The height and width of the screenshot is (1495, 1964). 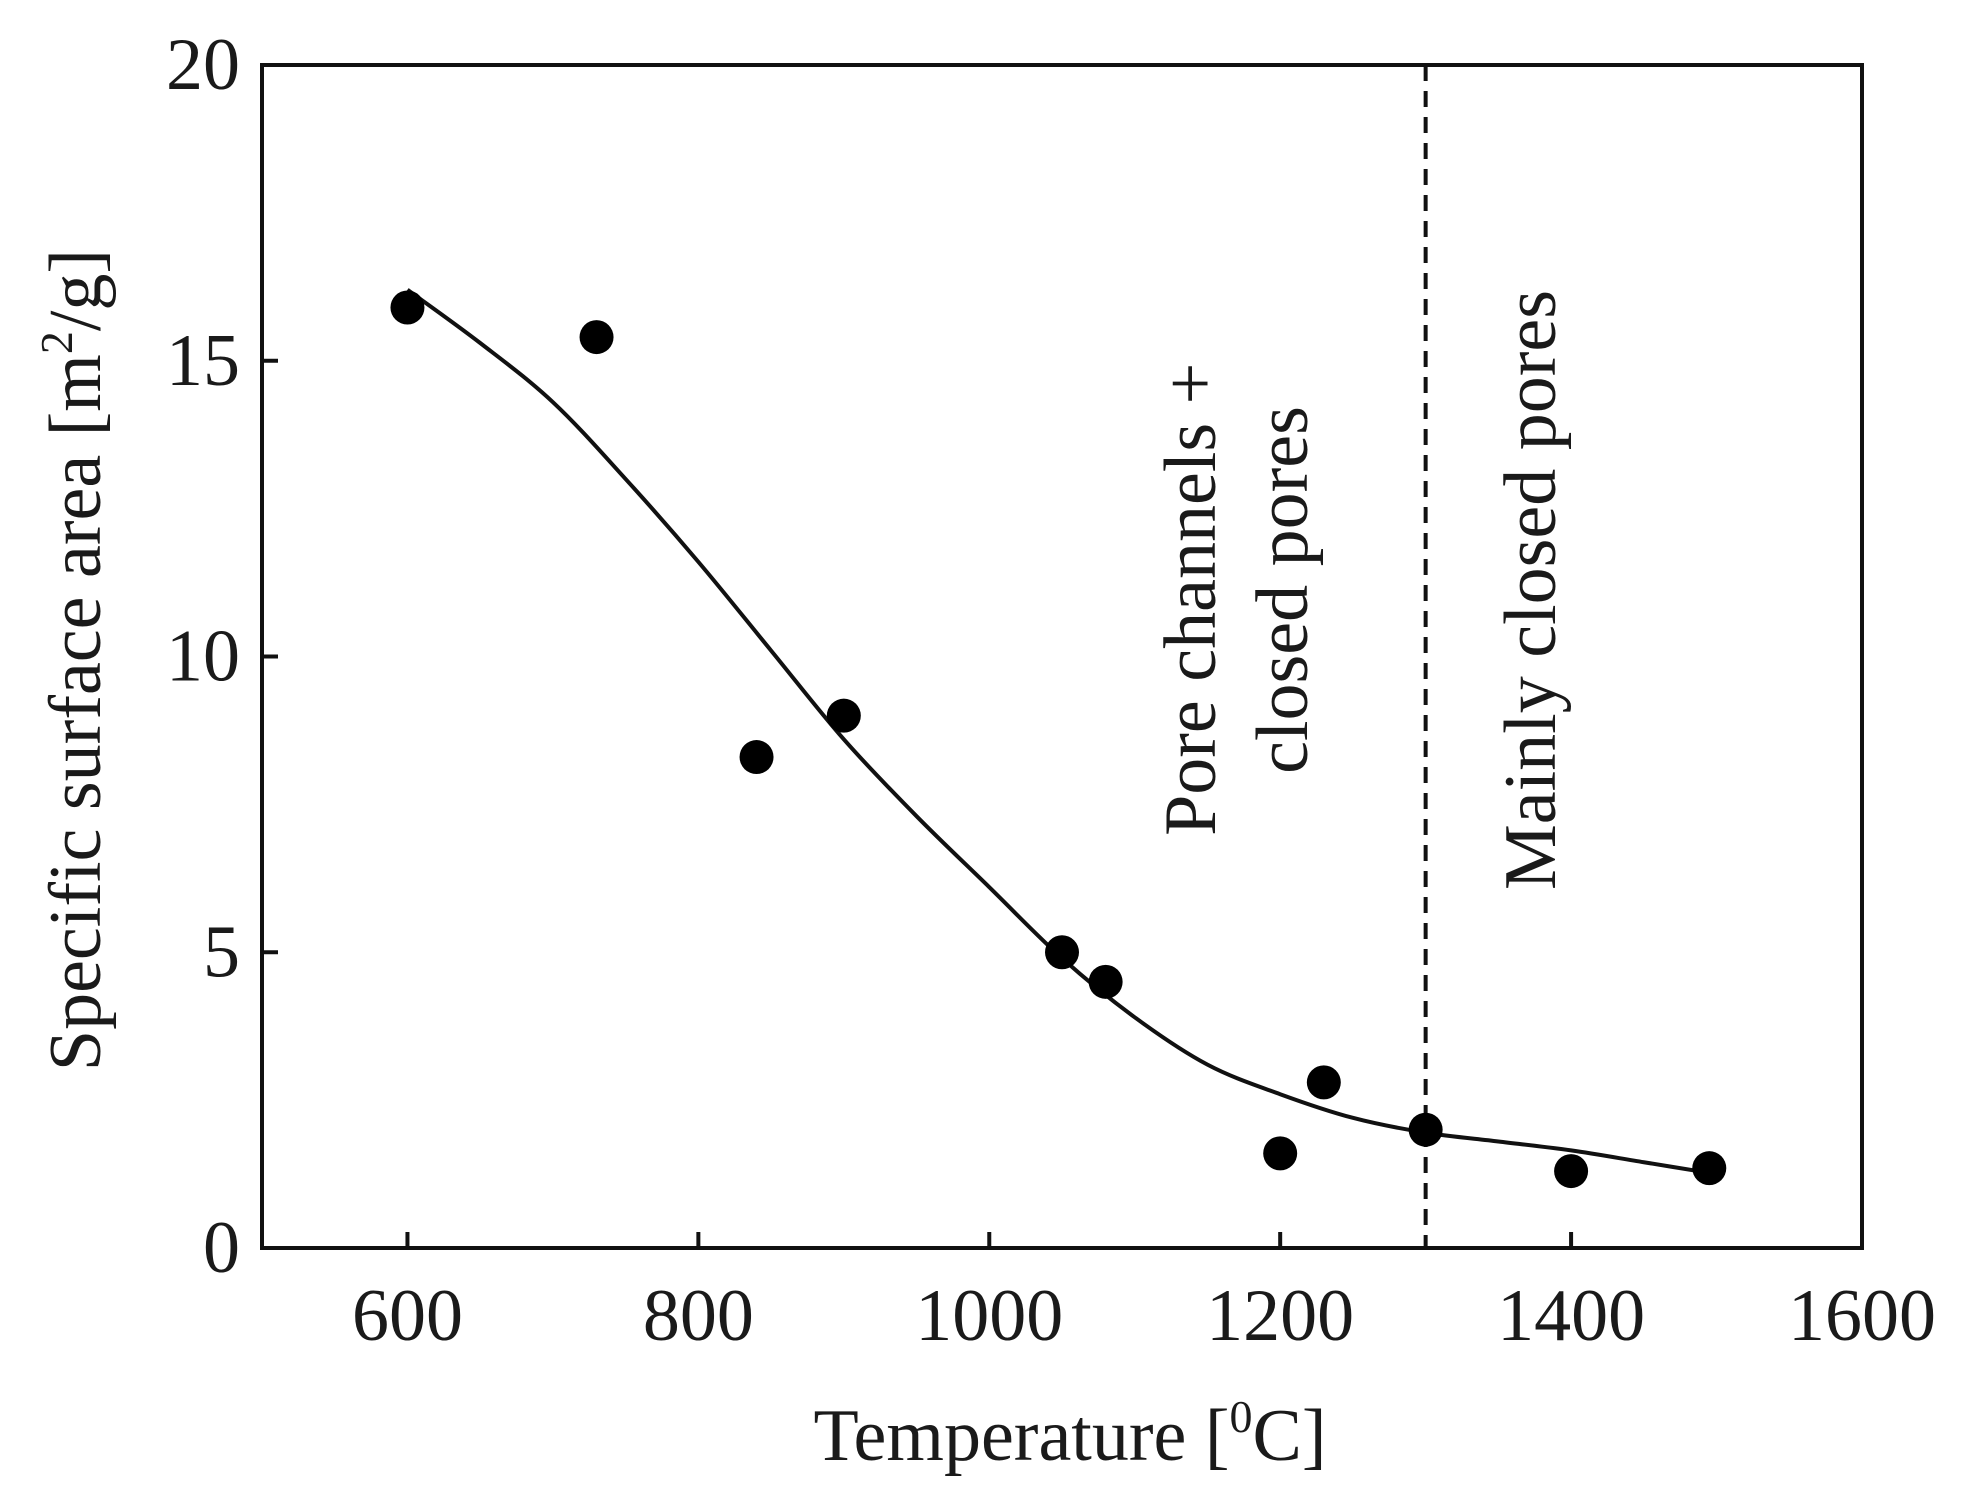 What do you see at coordinates (203, 657) in the screenshot?
I see `y-tick-label: 10` at bounding box center [203, 657].